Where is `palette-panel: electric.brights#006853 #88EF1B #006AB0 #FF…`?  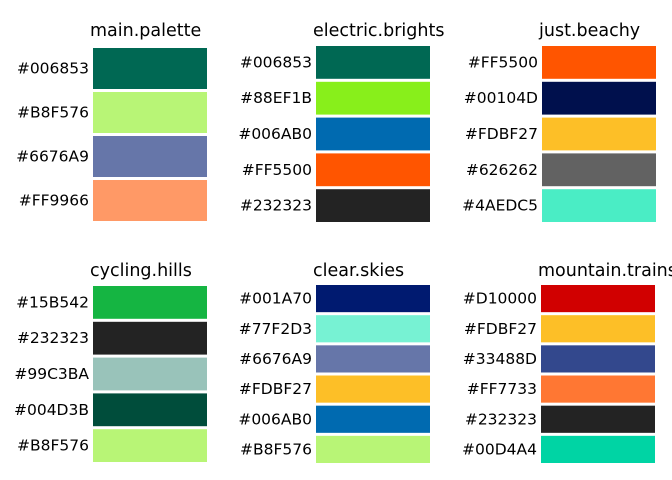
palette-panel: electric.brights#006853 #88EF1B #006AB0 #FF… is located at coordinates (341, 121).